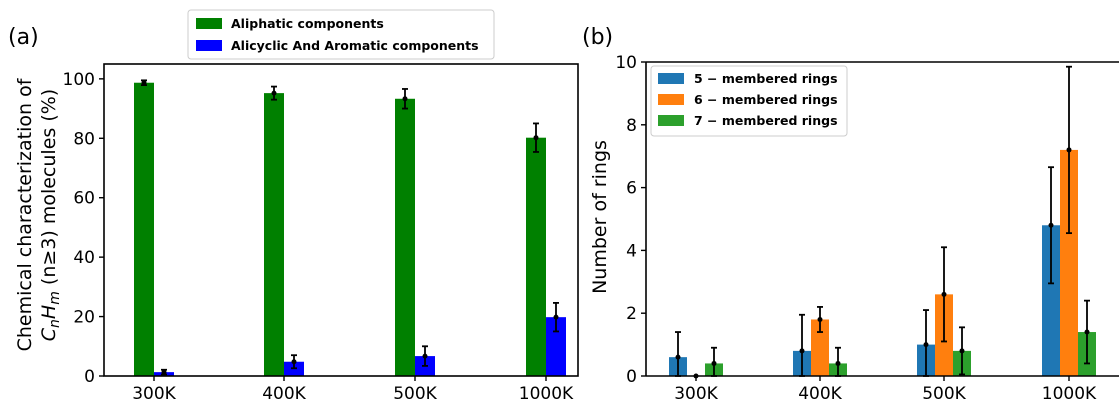 This screenshot has width=1119, height=399. I want to click on panel-b-ytick-label: 6, so click(631, 189).